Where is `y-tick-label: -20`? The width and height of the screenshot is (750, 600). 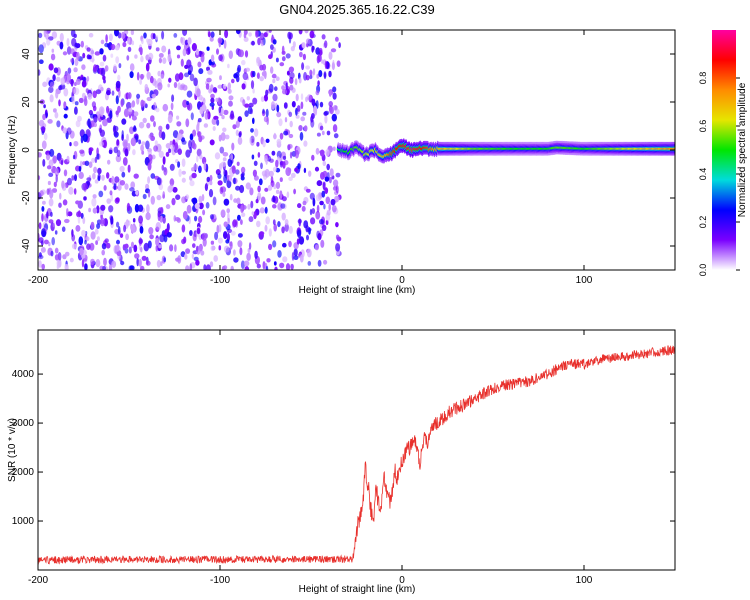
y-tick-label: -20 is located at coordinates (26, 197).